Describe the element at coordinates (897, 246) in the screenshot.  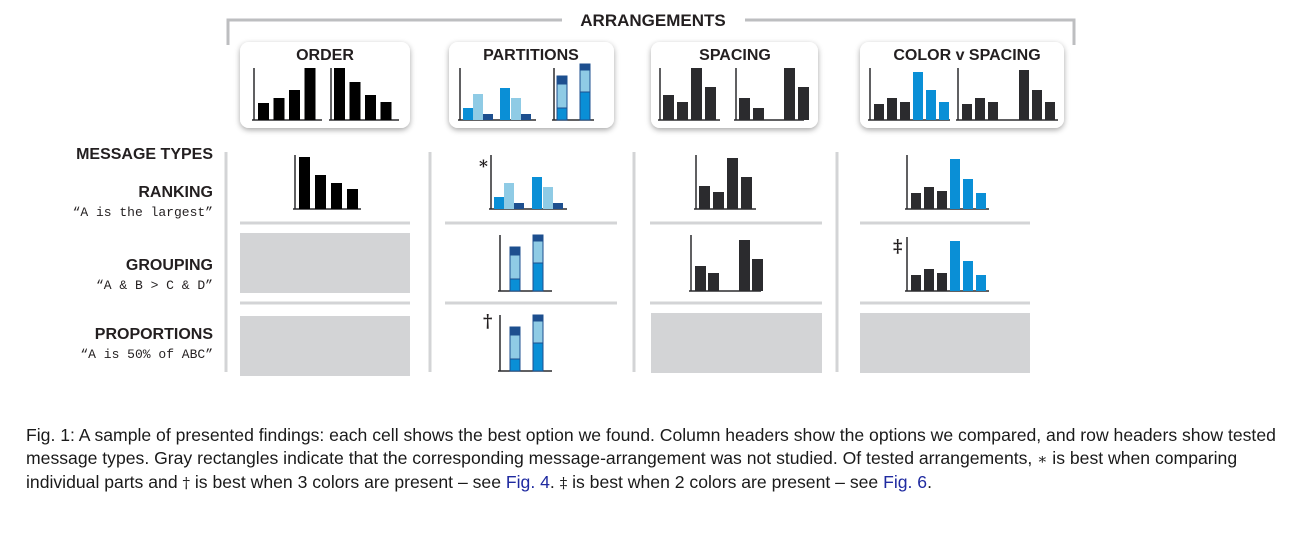
I see `double-dagger-marker: ‡` at that location.